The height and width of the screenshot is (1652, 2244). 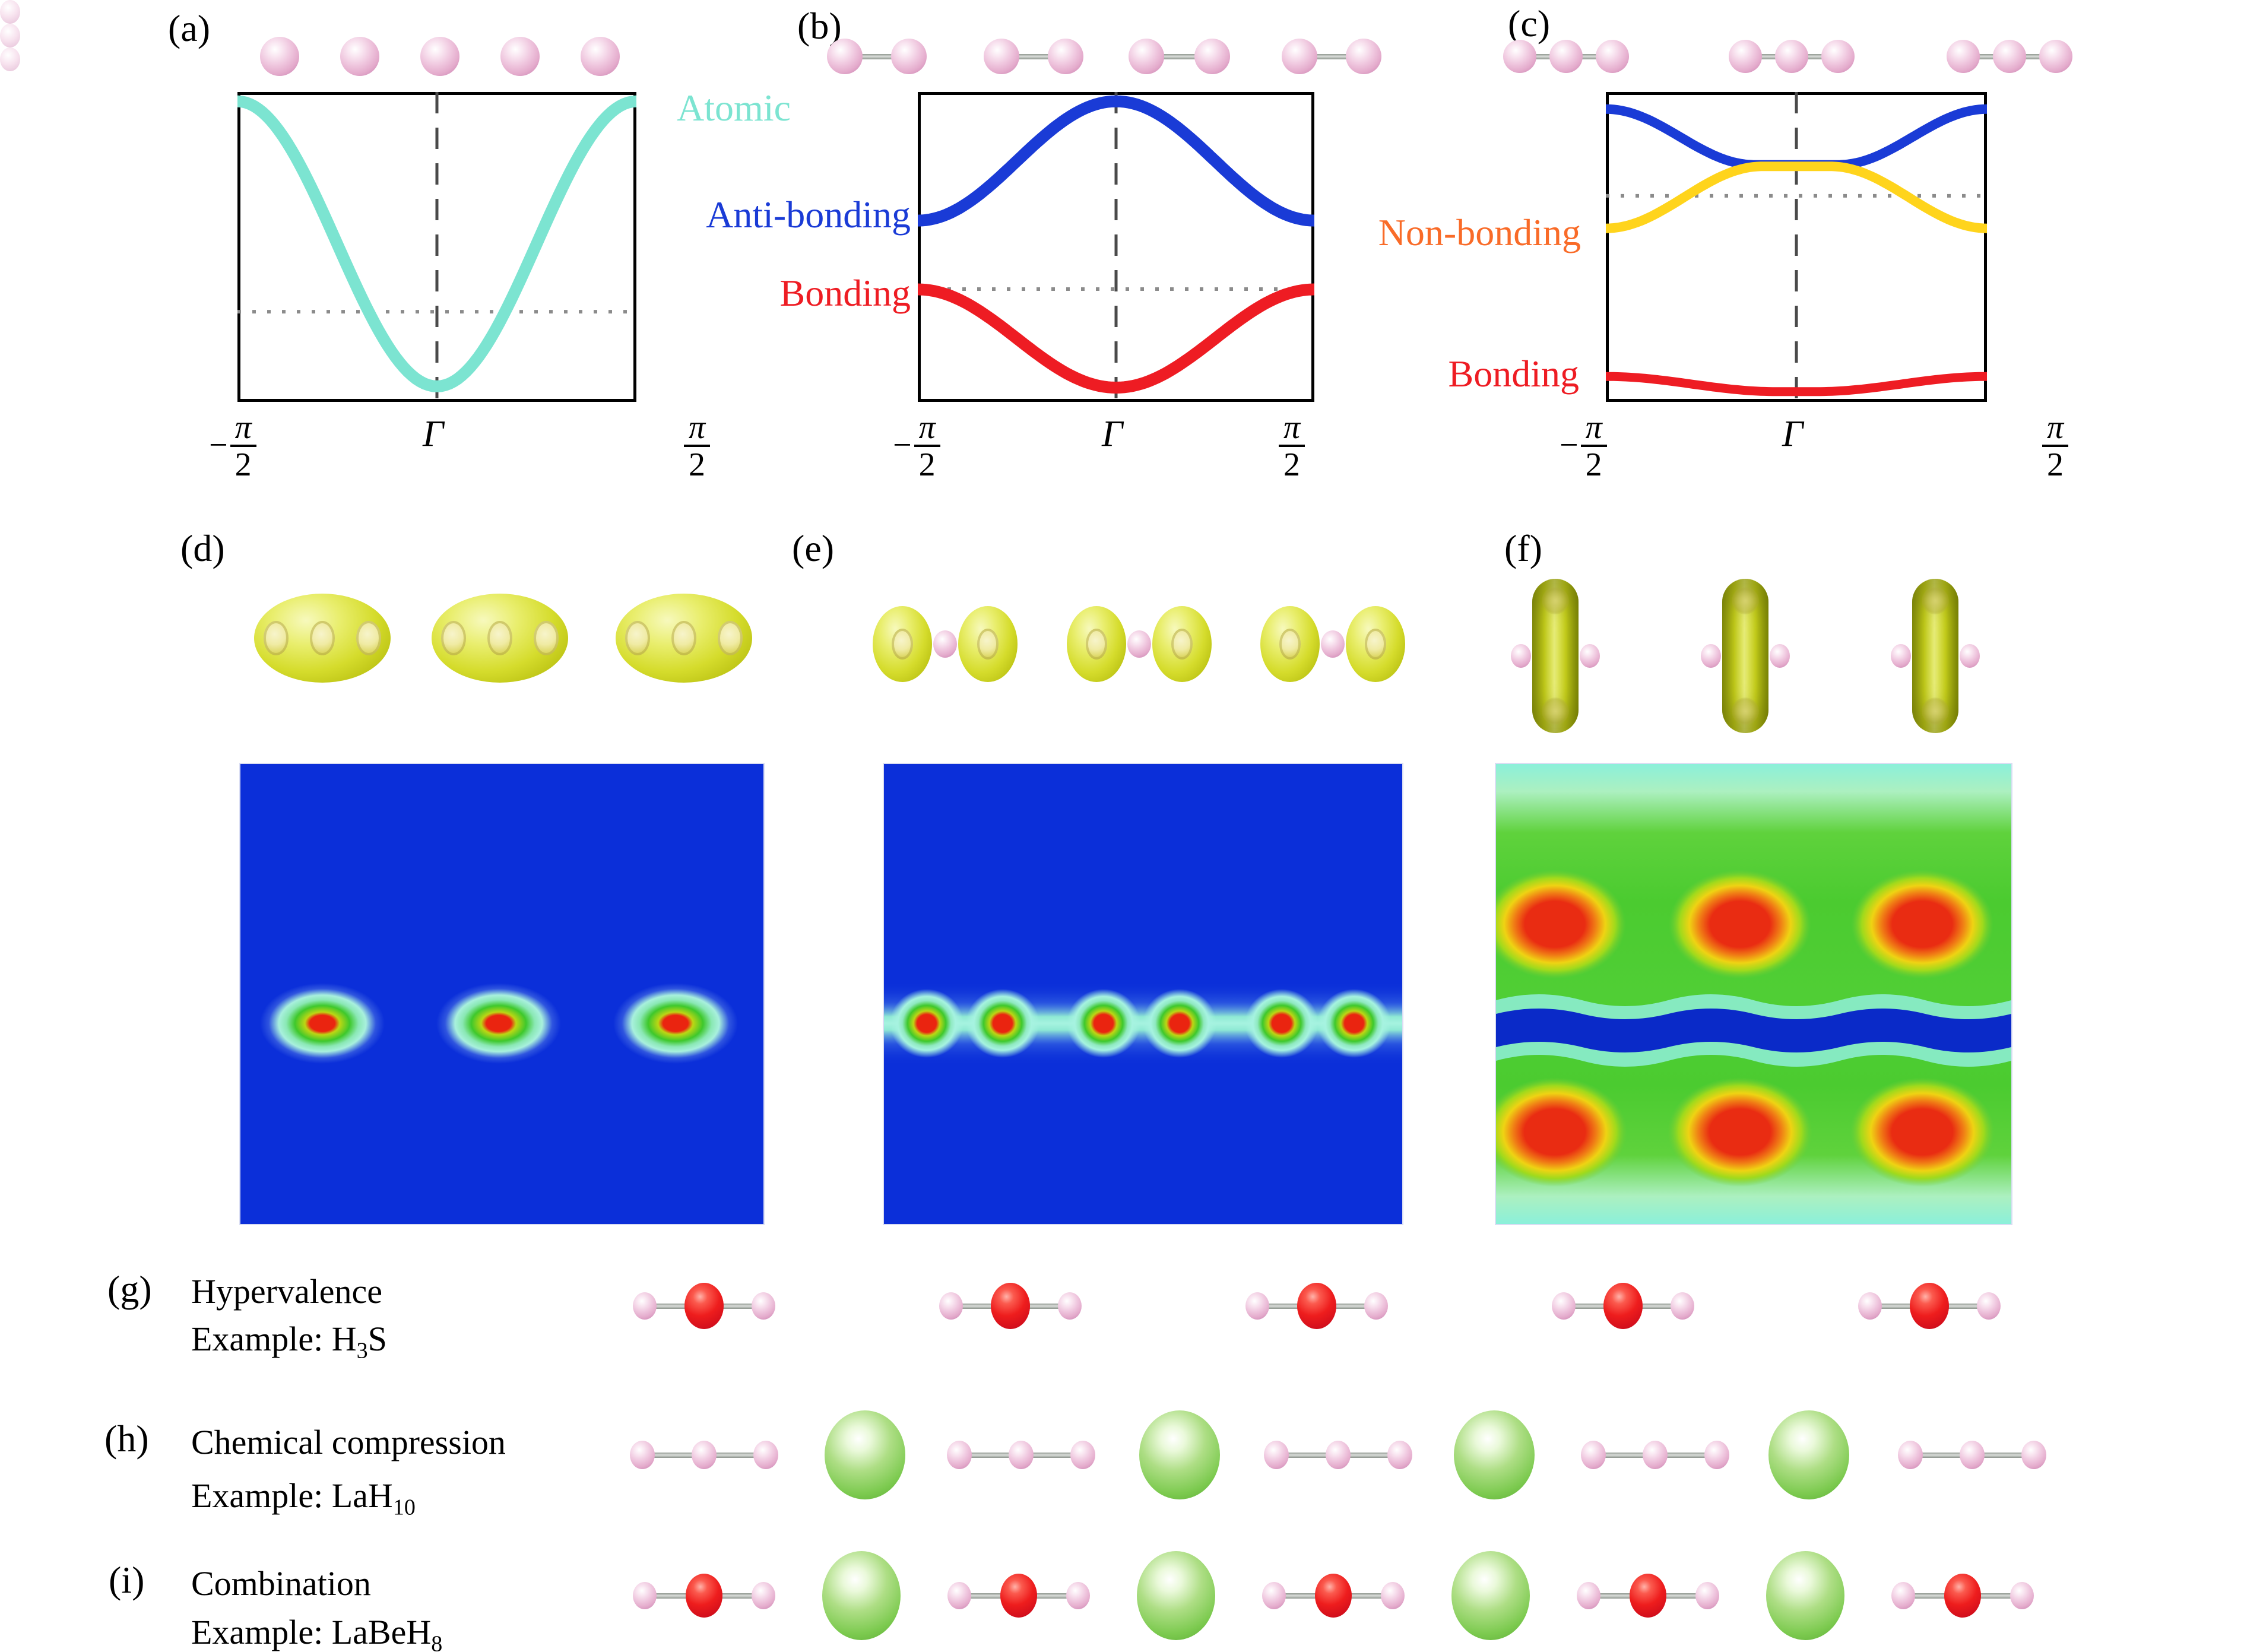 I want to click on example-subscript: 8, so click(x=437, y=1641).